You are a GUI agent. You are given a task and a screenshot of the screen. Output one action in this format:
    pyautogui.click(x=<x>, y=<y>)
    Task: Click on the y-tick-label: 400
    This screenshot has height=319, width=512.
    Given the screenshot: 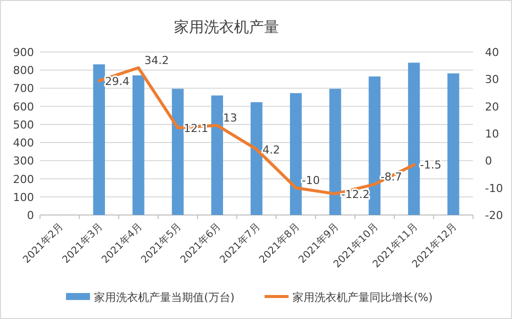 What is the action you would take?
    pyautogui.click(x=23, y=143)
    